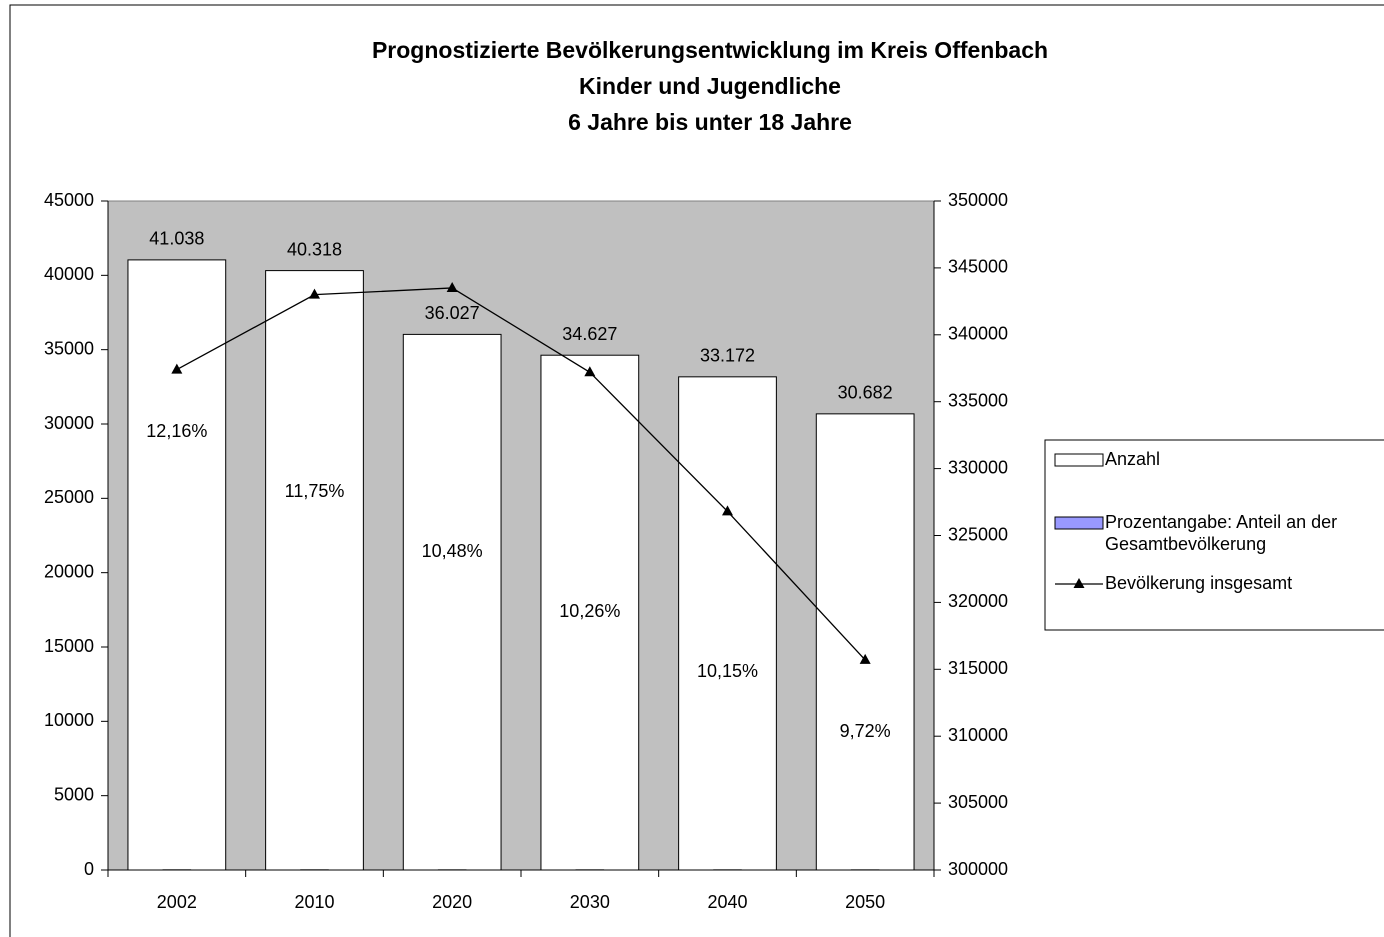 The width and height of the screenshot is (1384, 937). I want to click on y2-tick-label: 345000, so click(978, 267).